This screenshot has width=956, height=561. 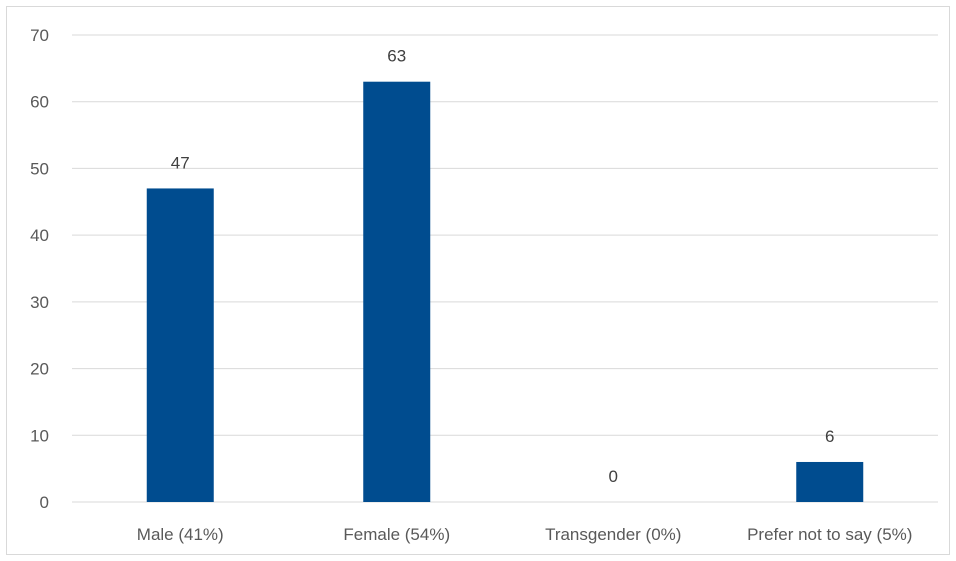 What do you see at coordinates (39, 235) in the screenshot?
I see `y-tick-label-40: 40` at bounding box center [39, 235].